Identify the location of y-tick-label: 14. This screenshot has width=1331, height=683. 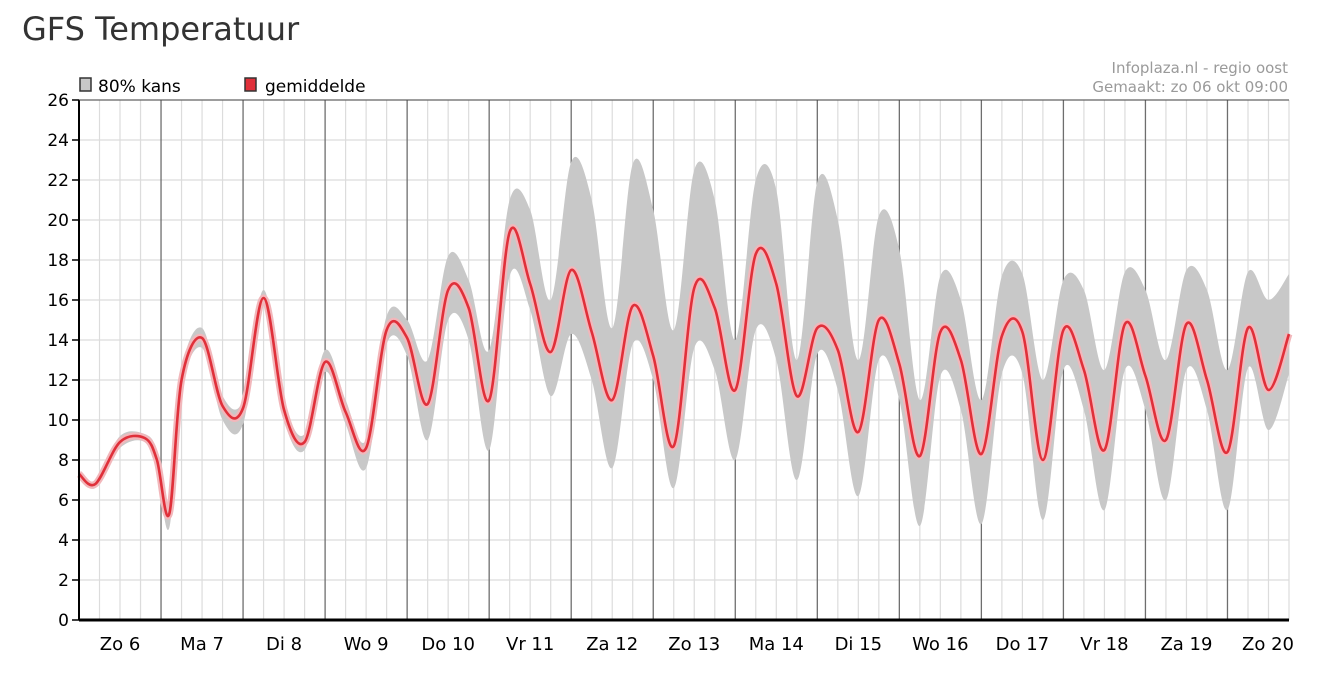
(58, 341).